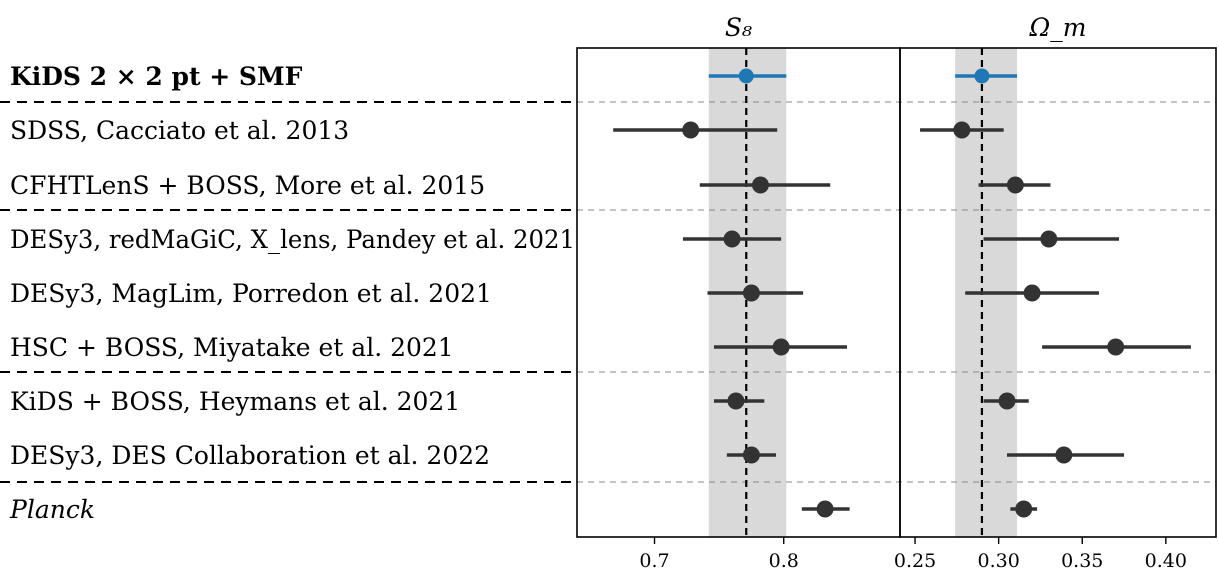  I want to click on x-tick-label: 0.7, so click(654, 561).